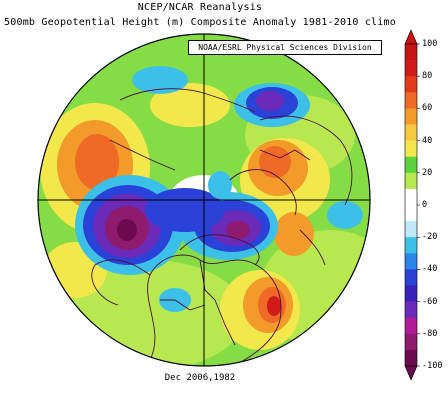 This screenshot has width=448, height=403. What do you see at coordinates (190, 105) in the screenshot?
I see `east-asia-positive-anomaly` at bounding box center [190, 105].